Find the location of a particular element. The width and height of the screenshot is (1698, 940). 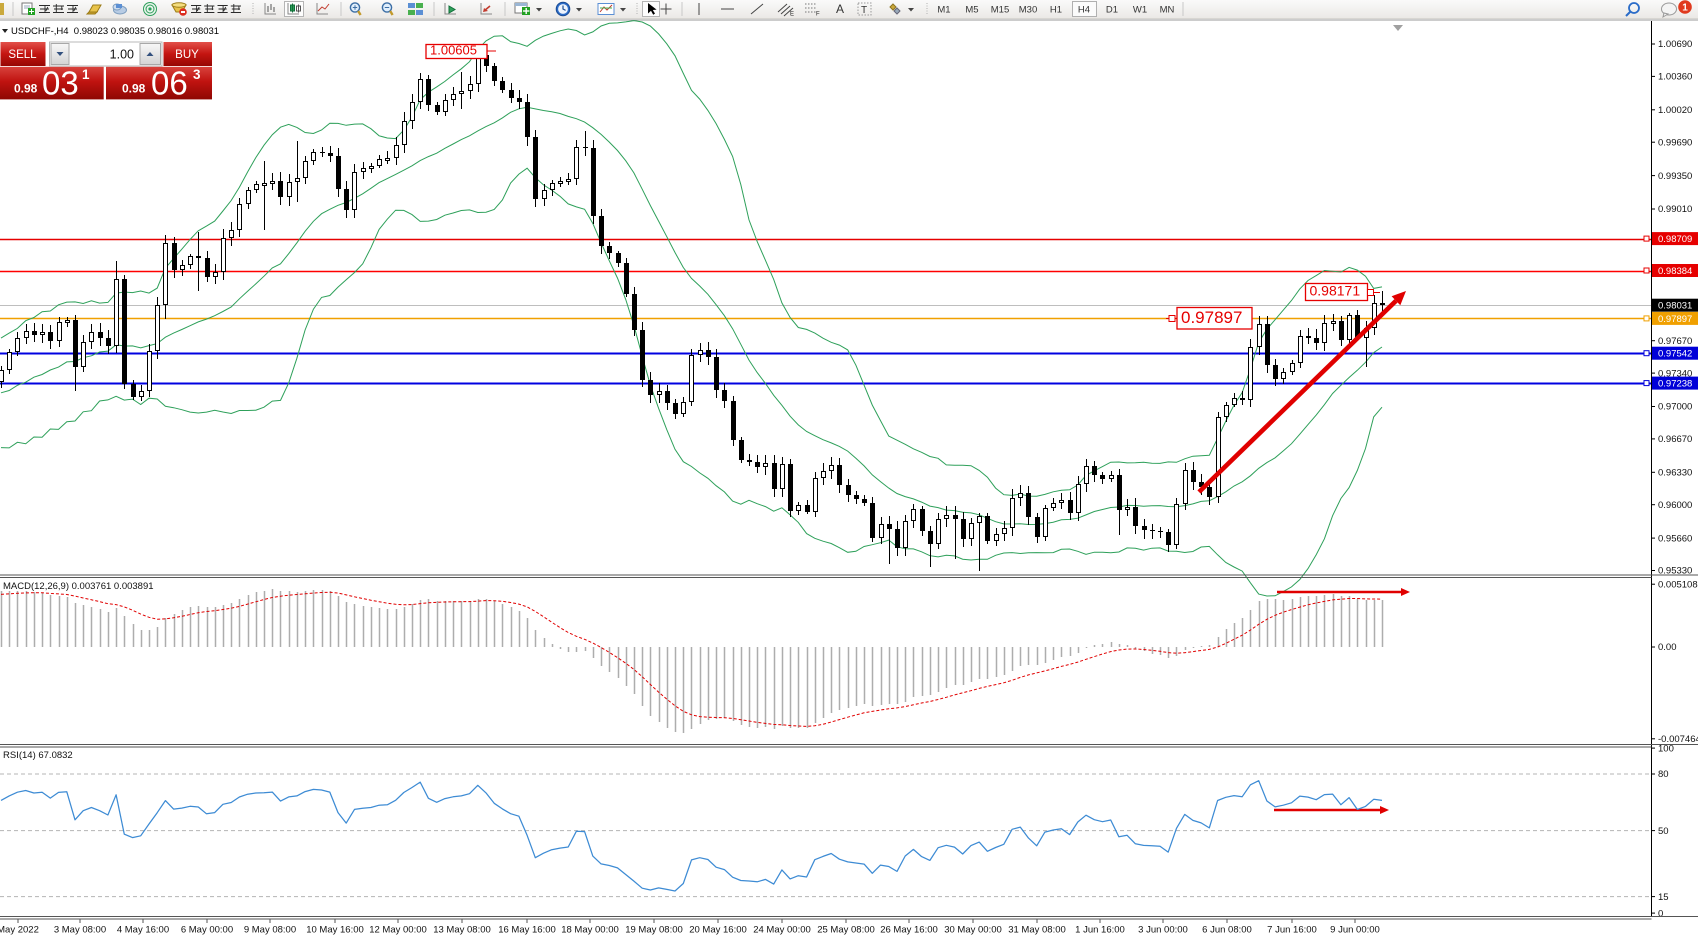

svg-text: 0.98709 is located at coordinates (1675, 239).